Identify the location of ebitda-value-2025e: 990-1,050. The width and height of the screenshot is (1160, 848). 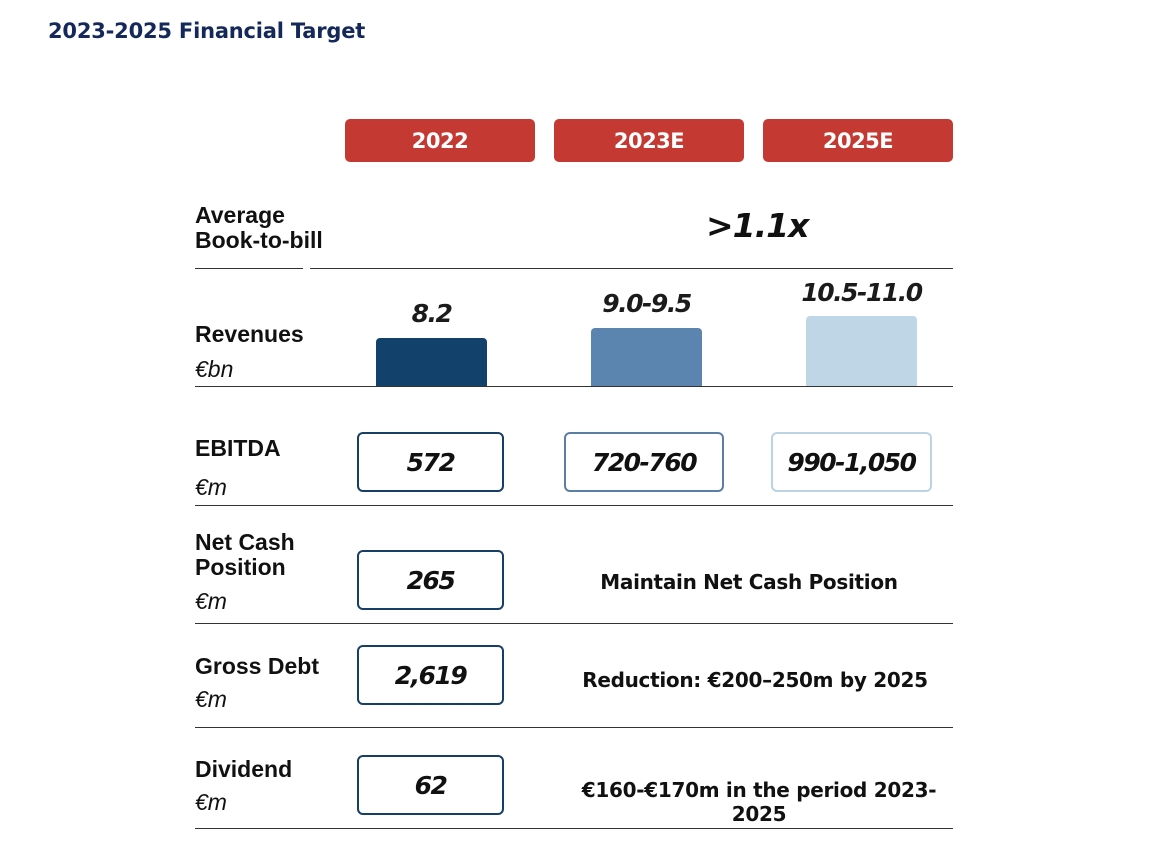
(851, 462).